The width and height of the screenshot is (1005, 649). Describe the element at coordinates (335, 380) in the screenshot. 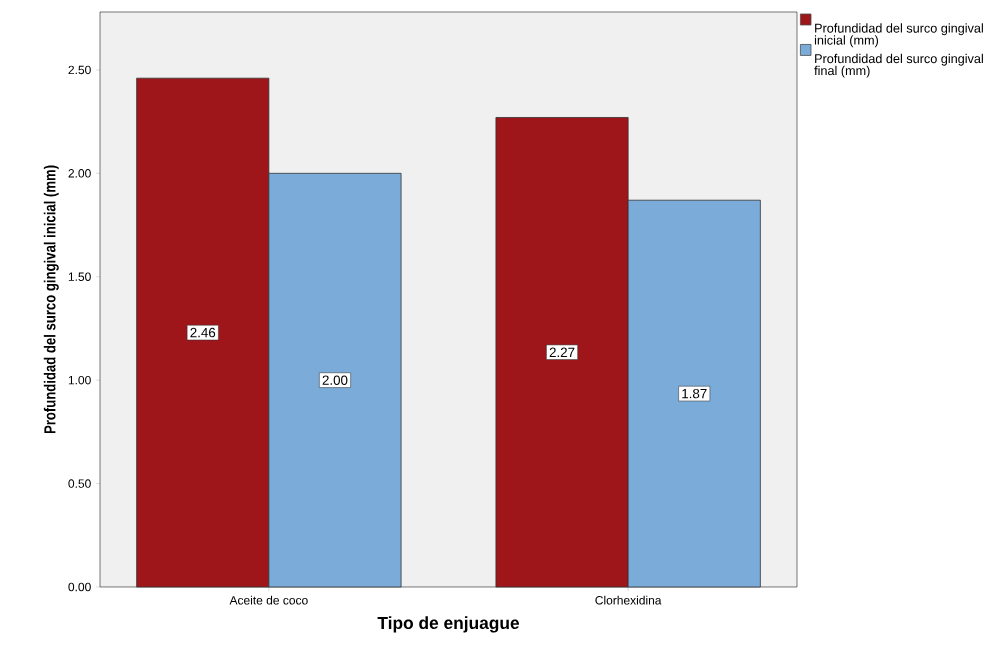

I see `data-label: 2.00` at that location.